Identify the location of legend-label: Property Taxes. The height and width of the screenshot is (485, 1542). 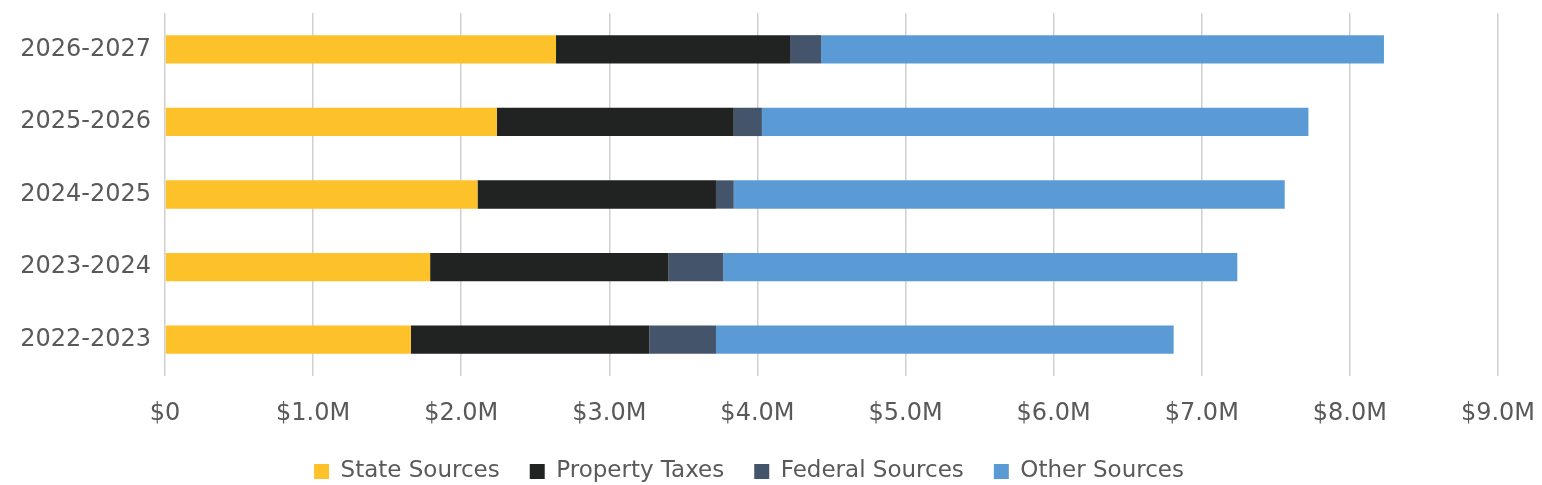
(640, 469).